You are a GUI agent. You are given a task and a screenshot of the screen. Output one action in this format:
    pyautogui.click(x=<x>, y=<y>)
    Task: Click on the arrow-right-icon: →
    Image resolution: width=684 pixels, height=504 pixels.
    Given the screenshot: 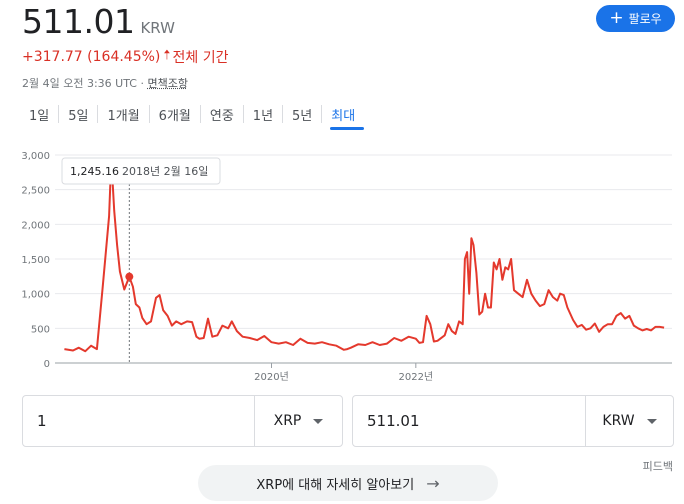 What is the action you would take?
    pyautogui.click(x=433, y=483)
    